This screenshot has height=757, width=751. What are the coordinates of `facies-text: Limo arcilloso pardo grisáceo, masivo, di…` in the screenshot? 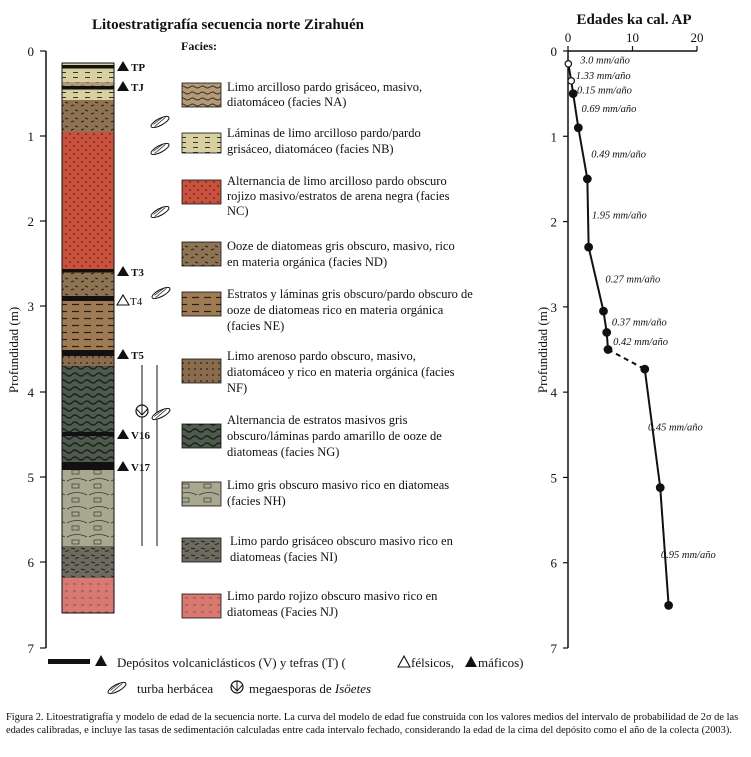 It's located at (324, 94).